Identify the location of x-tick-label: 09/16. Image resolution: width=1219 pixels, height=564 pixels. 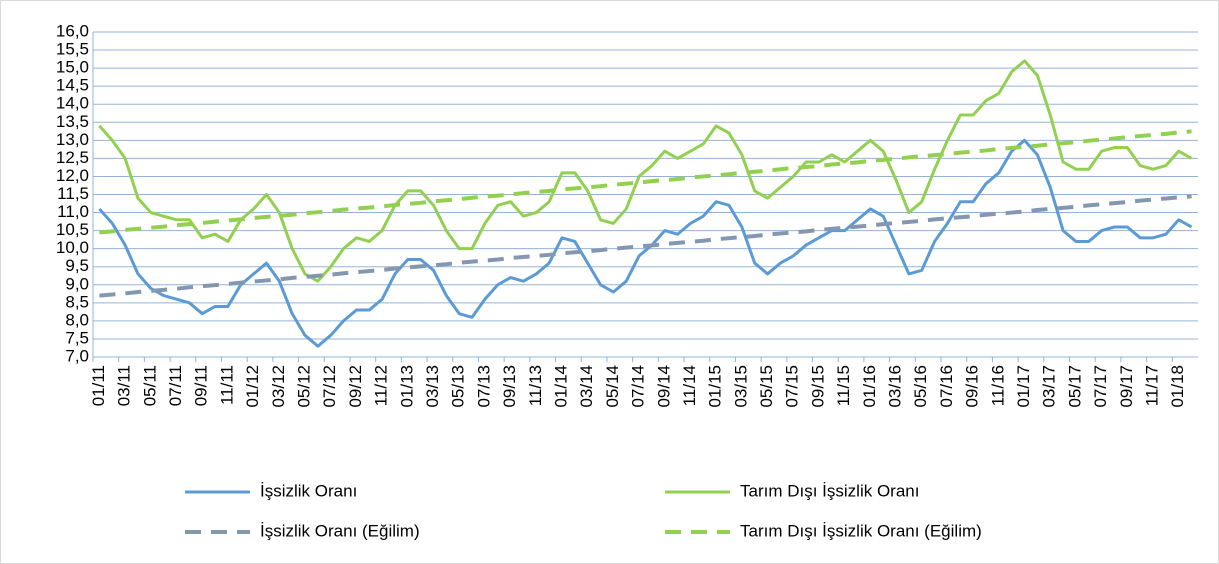
(972, 386).